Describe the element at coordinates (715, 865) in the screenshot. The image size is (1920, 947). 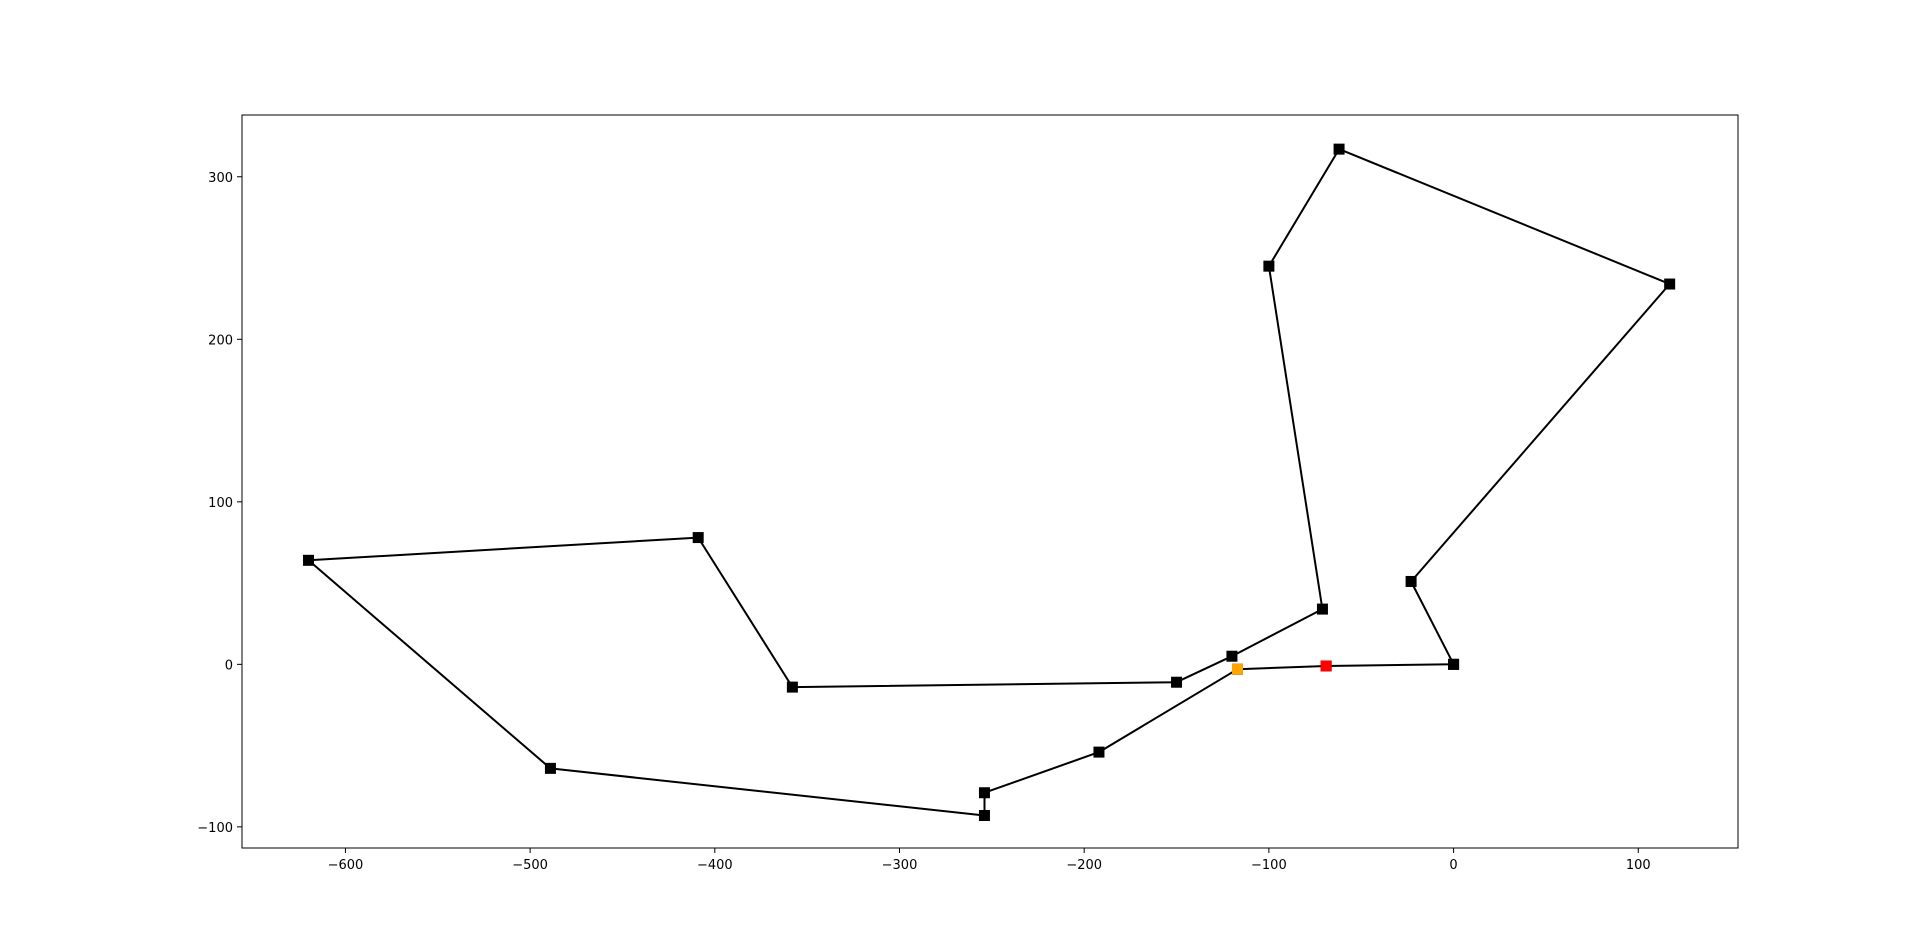
I see `x-tick-label: −400` at that location.